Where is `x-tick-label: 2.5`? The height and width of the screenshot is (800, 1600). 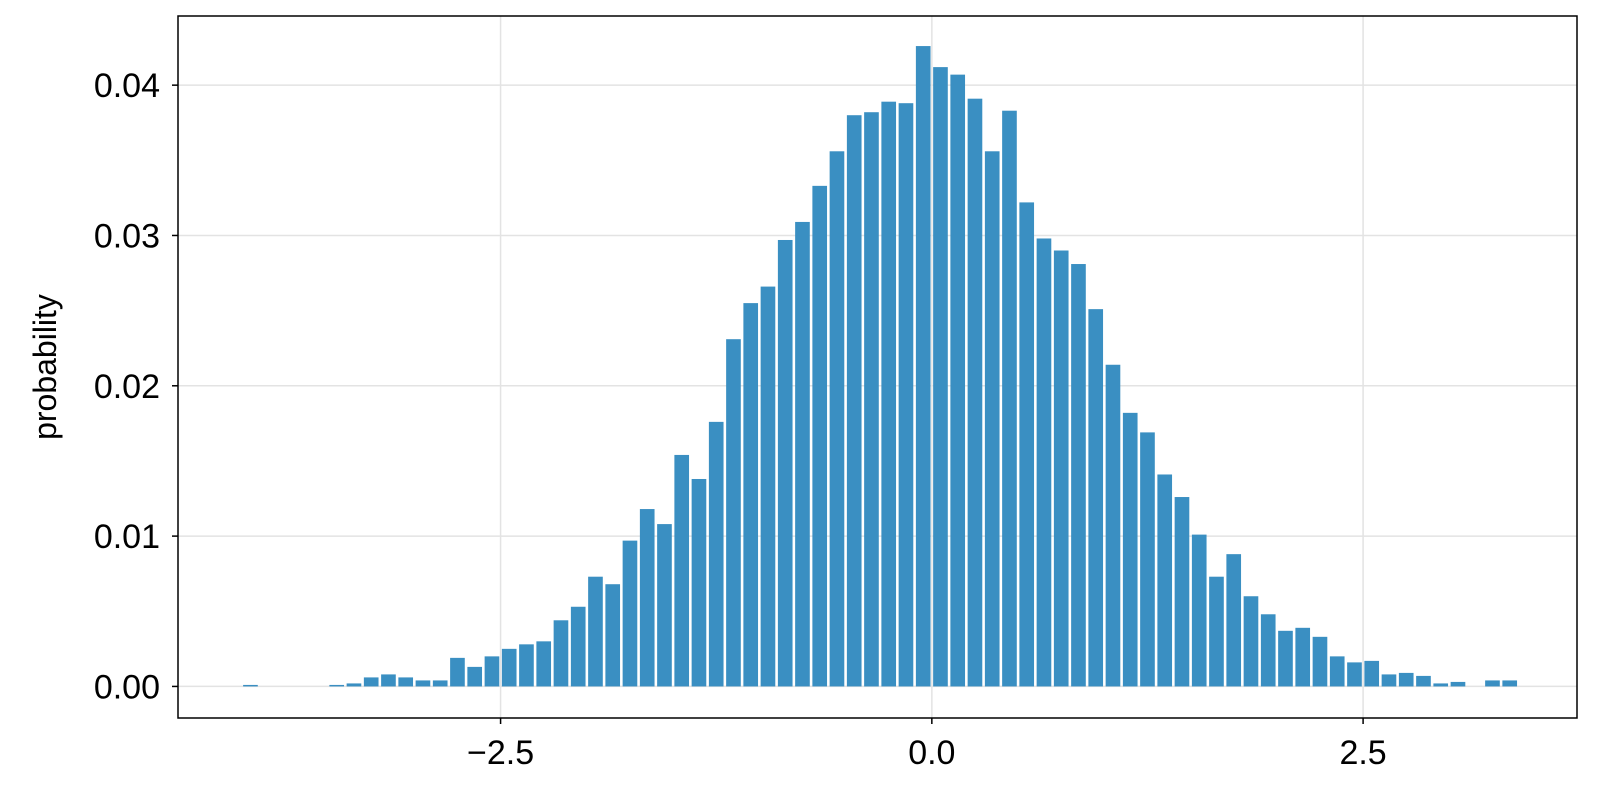 x-tick-label: 2.5 is located at coordinates (1362, 753).